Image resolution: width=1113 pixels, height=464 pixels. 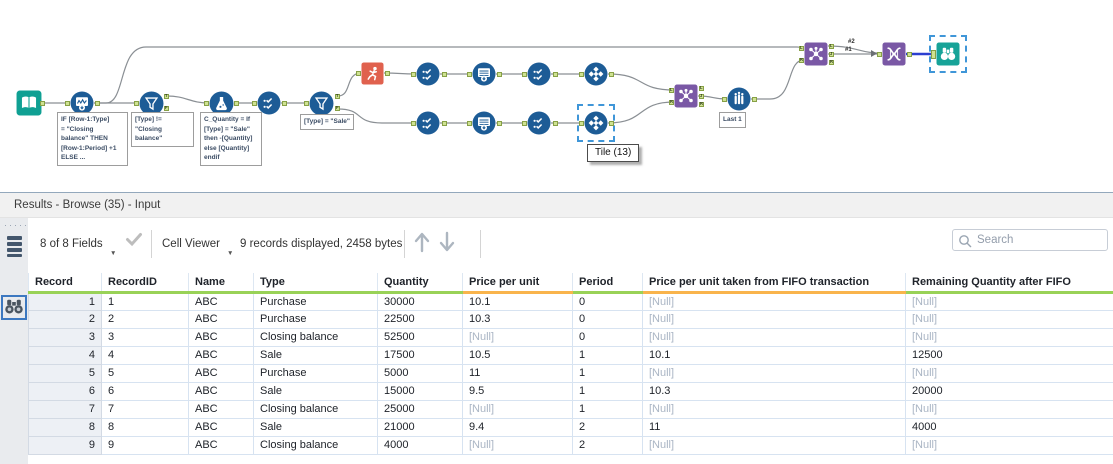 I want to click on table-cell: 9, so click(x=145, y=445).